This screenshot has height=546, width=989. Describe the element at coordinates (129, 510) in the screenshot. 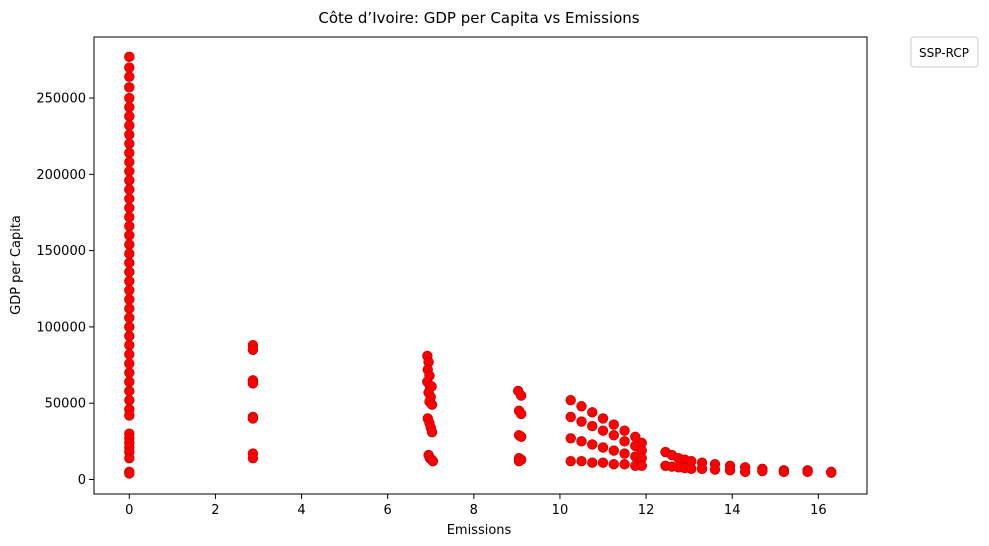

I see `x-tick-label: 0` at that location.